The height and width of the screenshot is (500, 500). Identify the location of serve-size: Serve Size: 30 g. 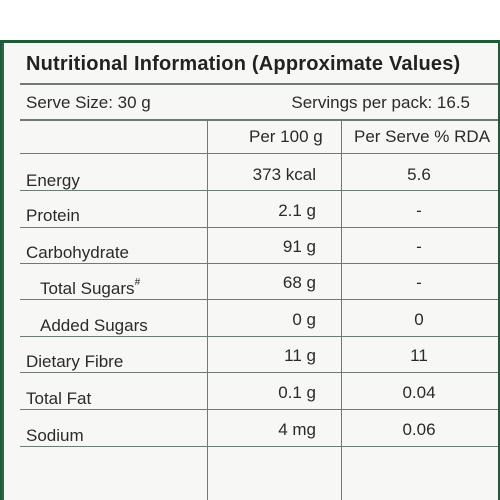
(88, 102).